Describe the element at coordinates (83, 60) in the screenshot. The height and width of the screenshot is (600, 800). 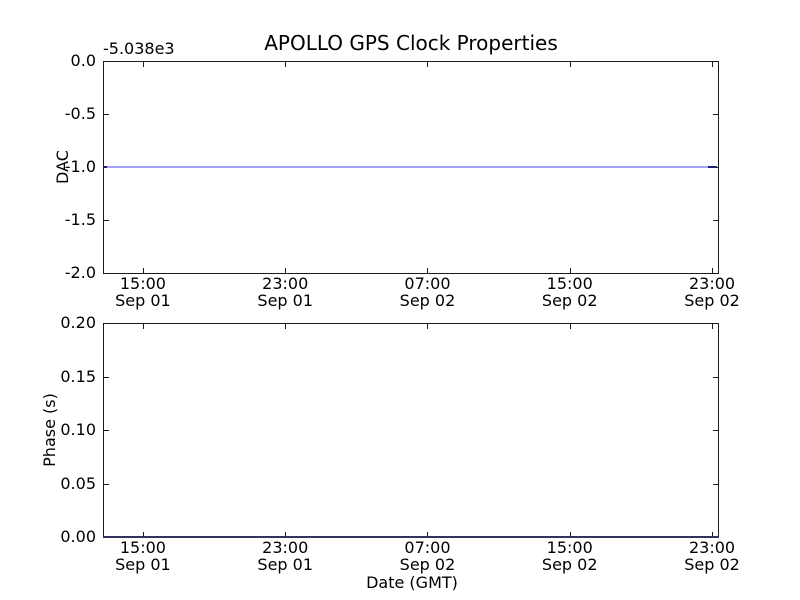
I see `y-tick-label: 0.0` at that location.